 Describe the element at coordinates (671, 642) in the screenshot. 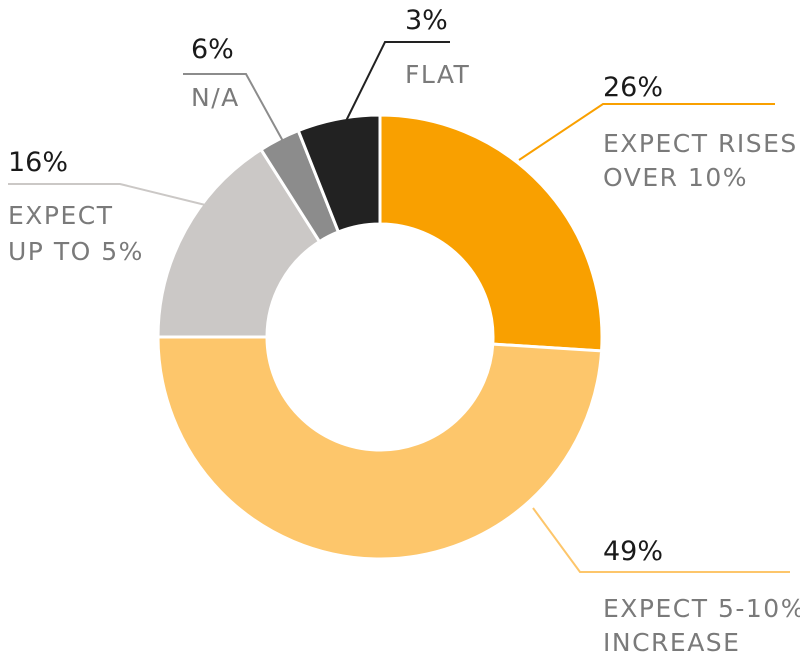

I see `category-label-increase-5-10-line-2: INCREASE` at that location.